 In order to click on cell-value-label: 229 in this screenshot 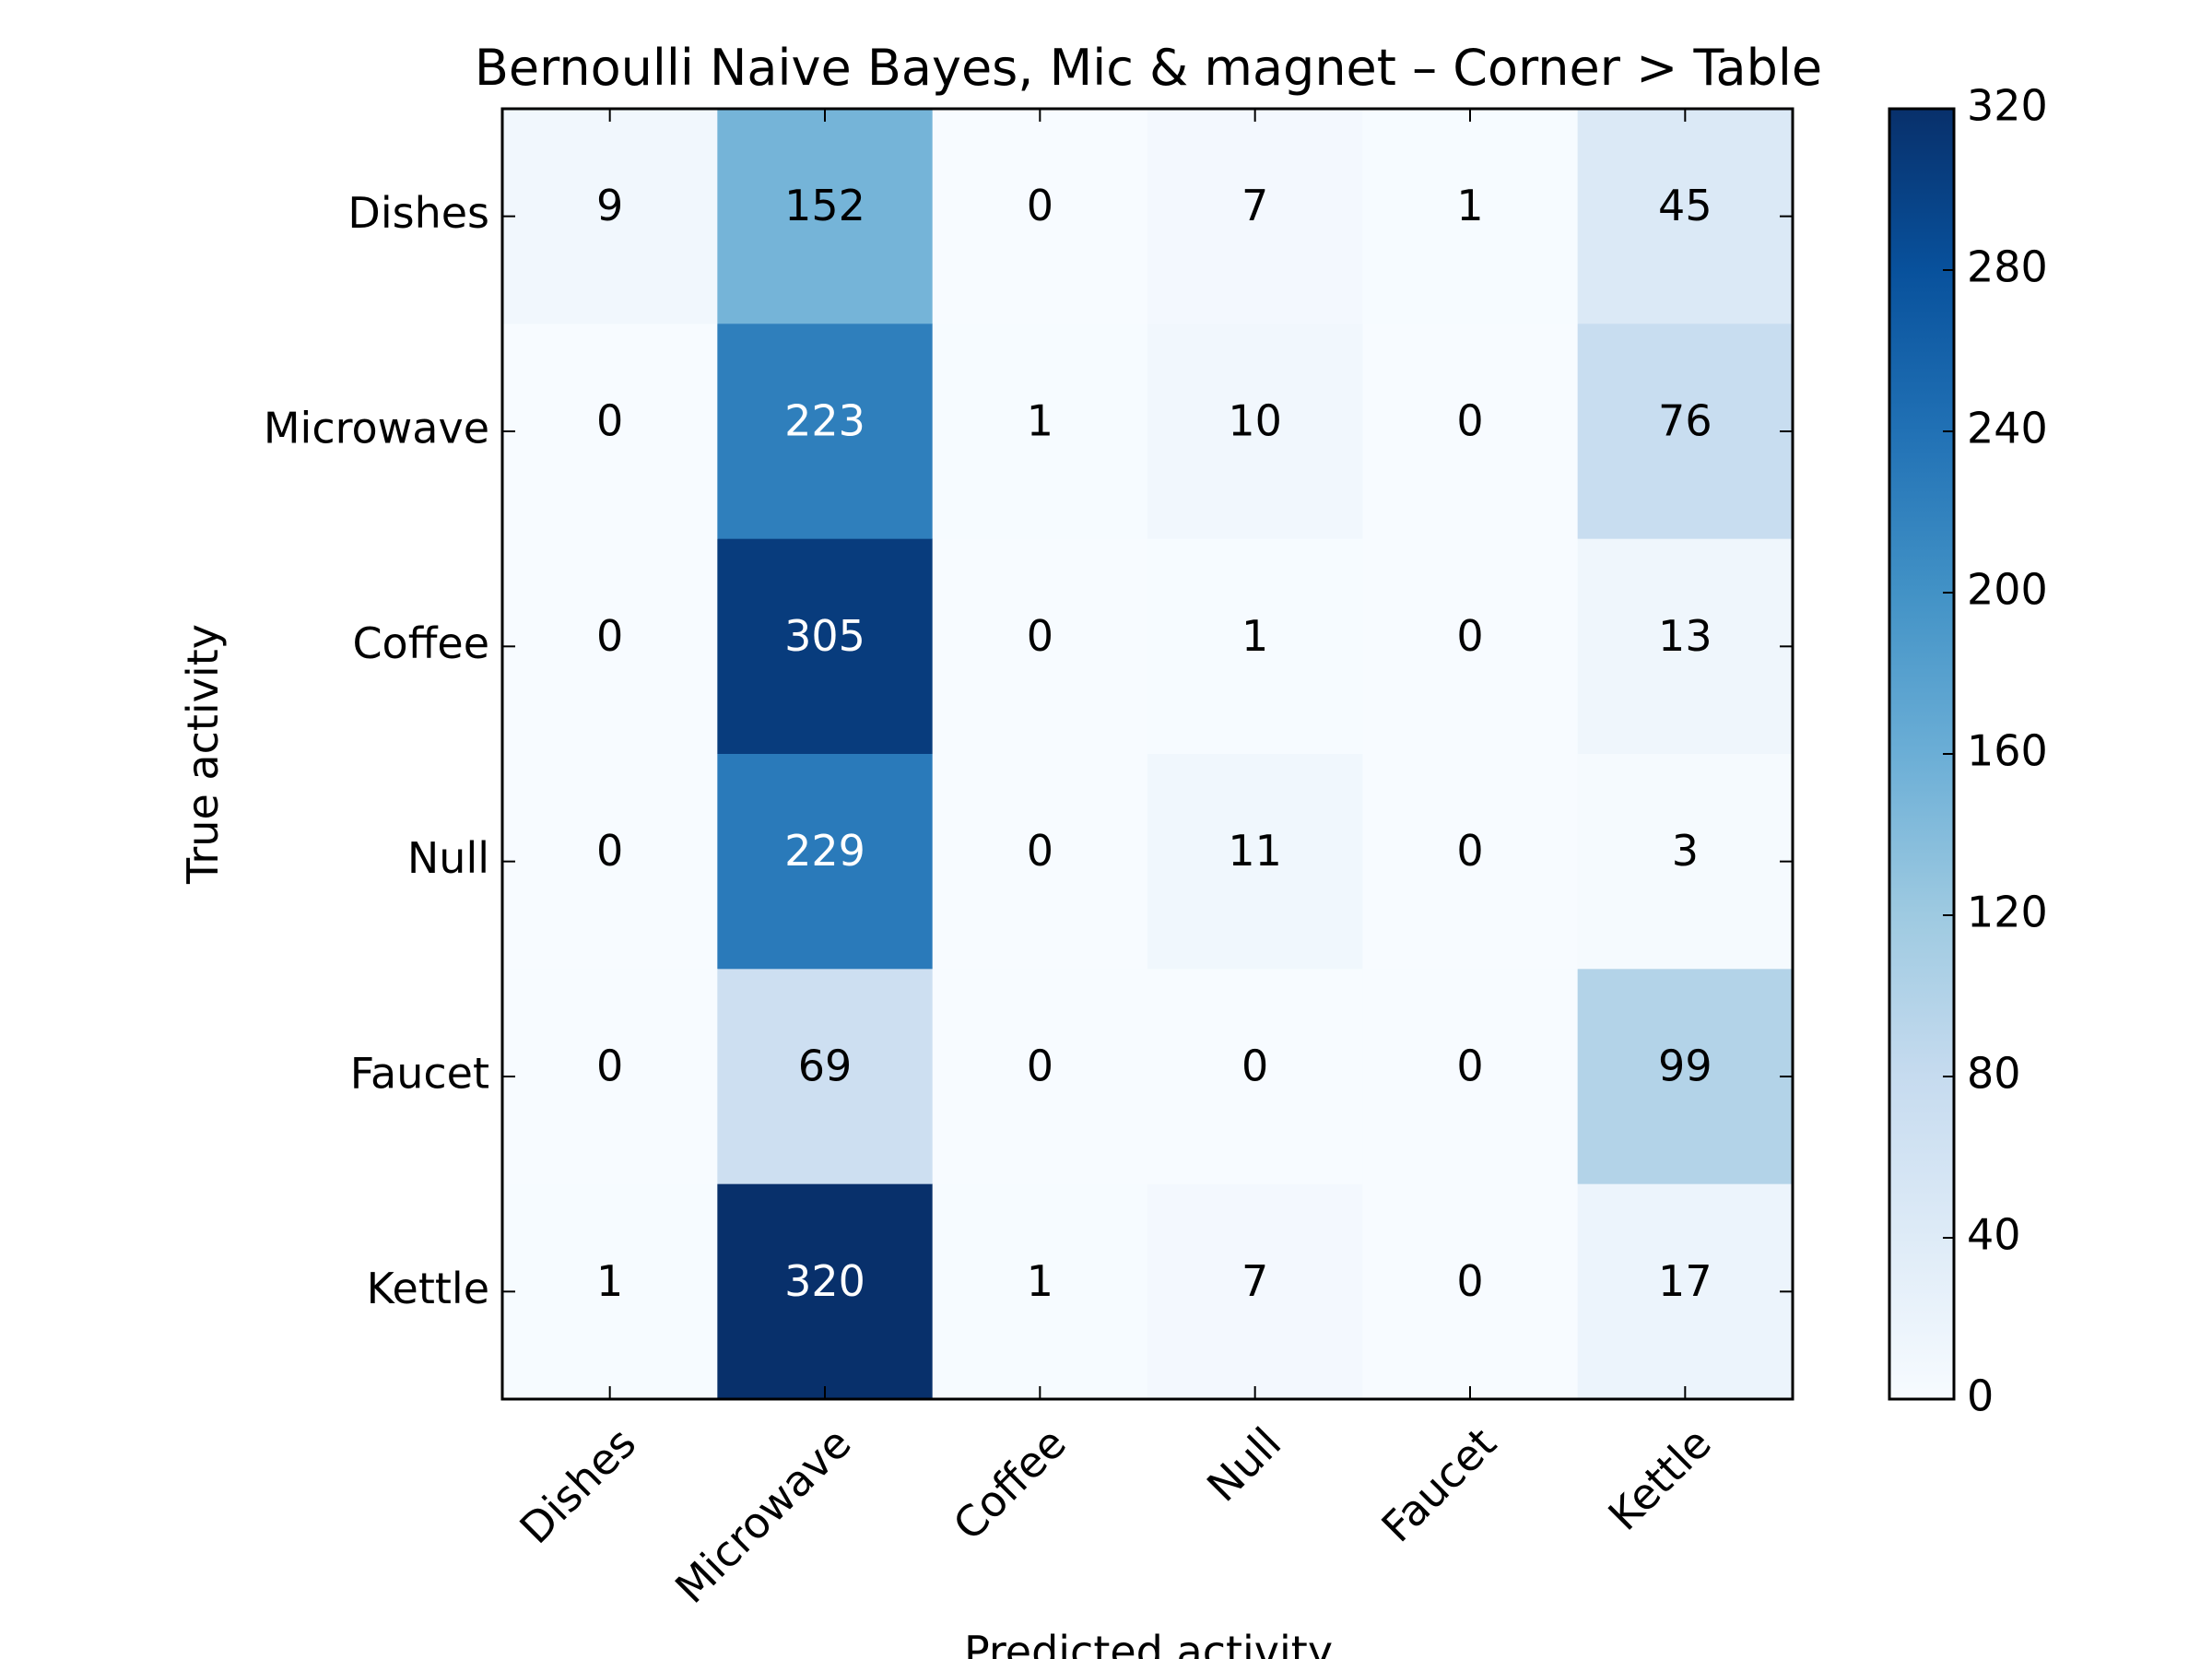, I will do `click(824, 851)`.